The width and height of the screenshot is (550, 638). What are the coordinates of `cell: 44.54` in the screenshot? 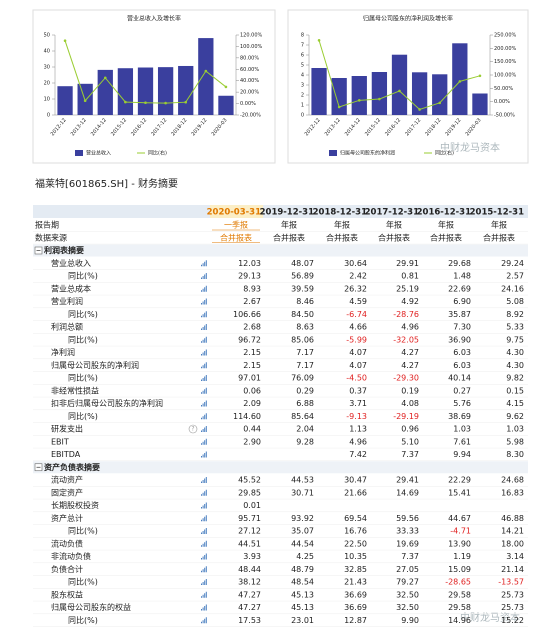 It's located at (302, 543).